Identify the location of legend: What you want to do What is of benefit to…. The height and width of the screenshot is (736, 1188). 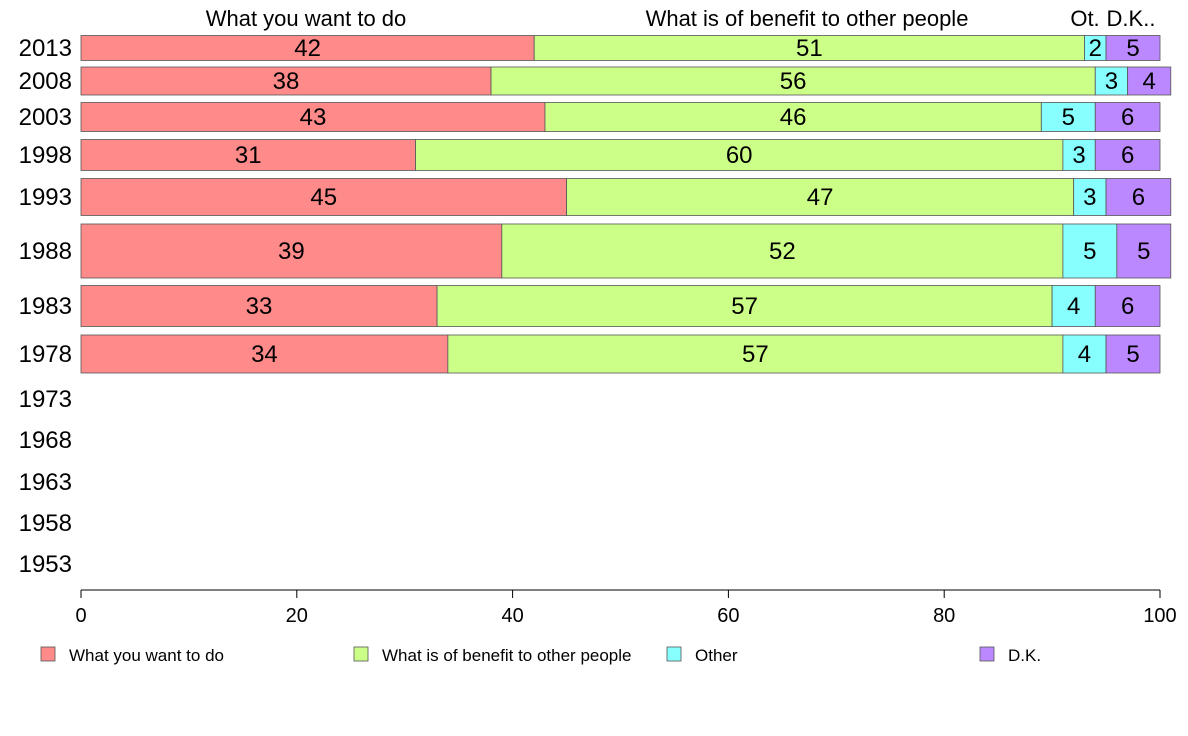
(540, 655).